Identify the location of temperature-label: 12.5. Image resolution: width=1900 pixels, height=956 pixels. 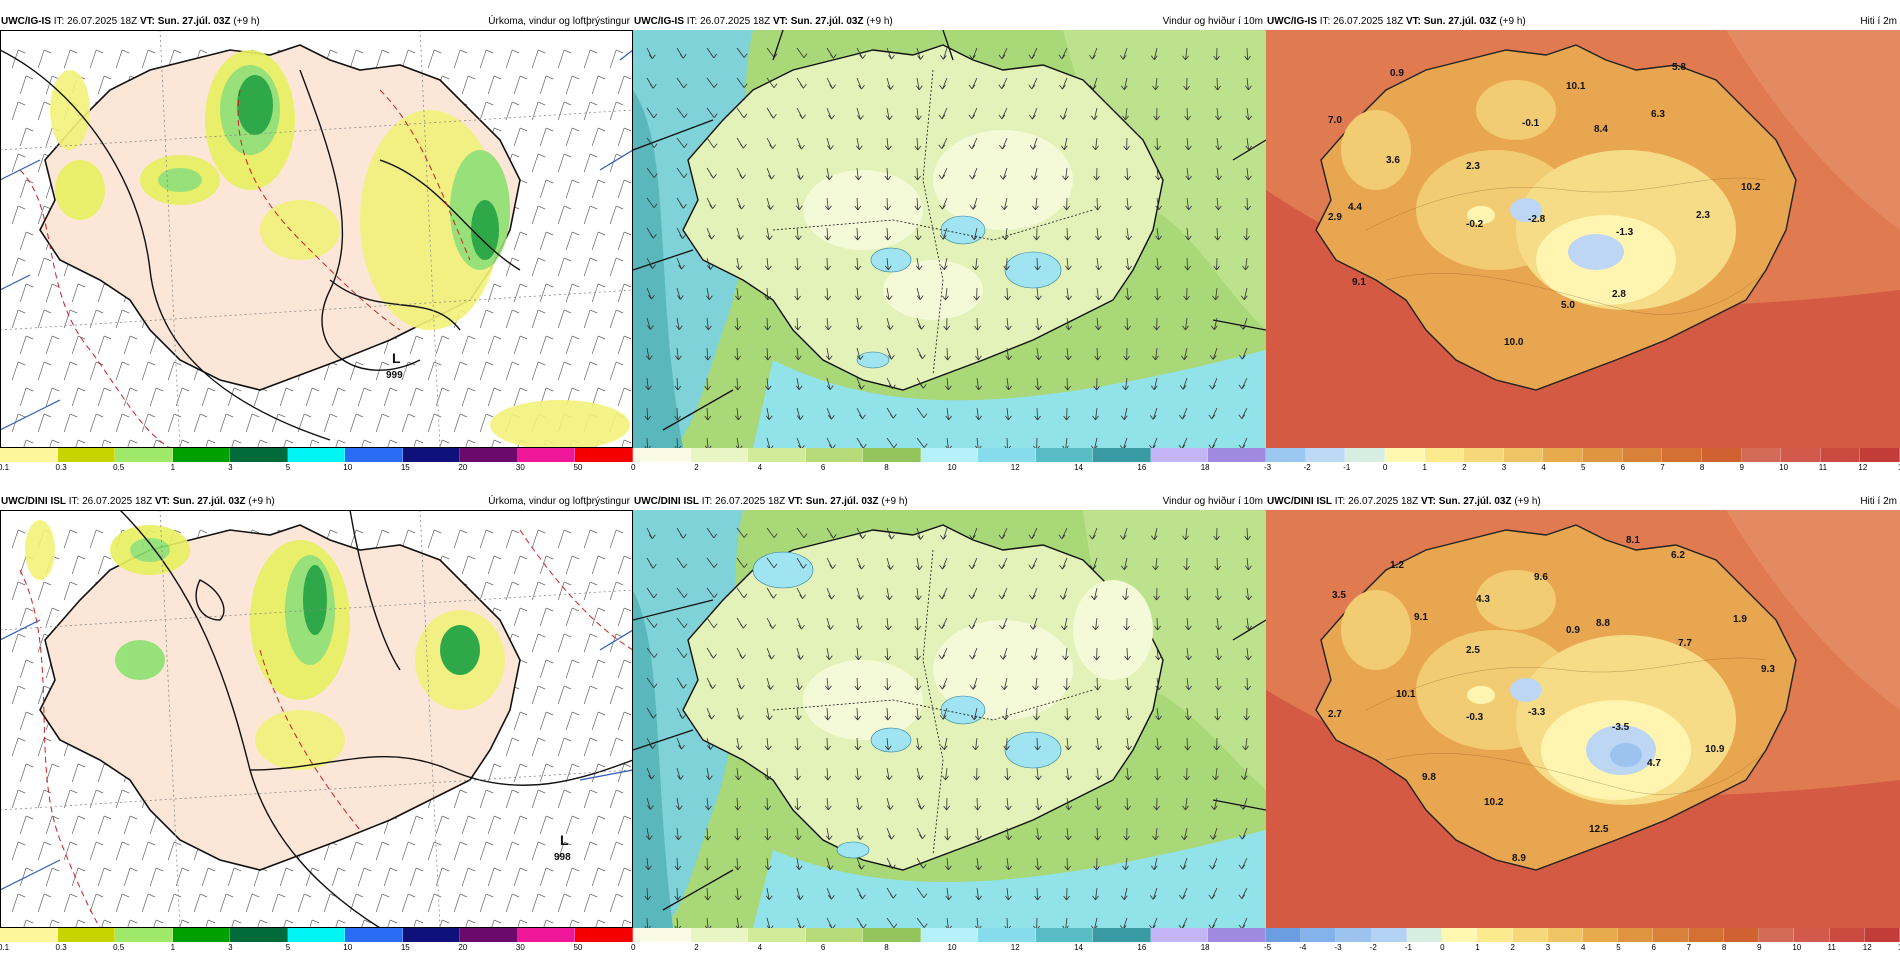
(1599, 829).